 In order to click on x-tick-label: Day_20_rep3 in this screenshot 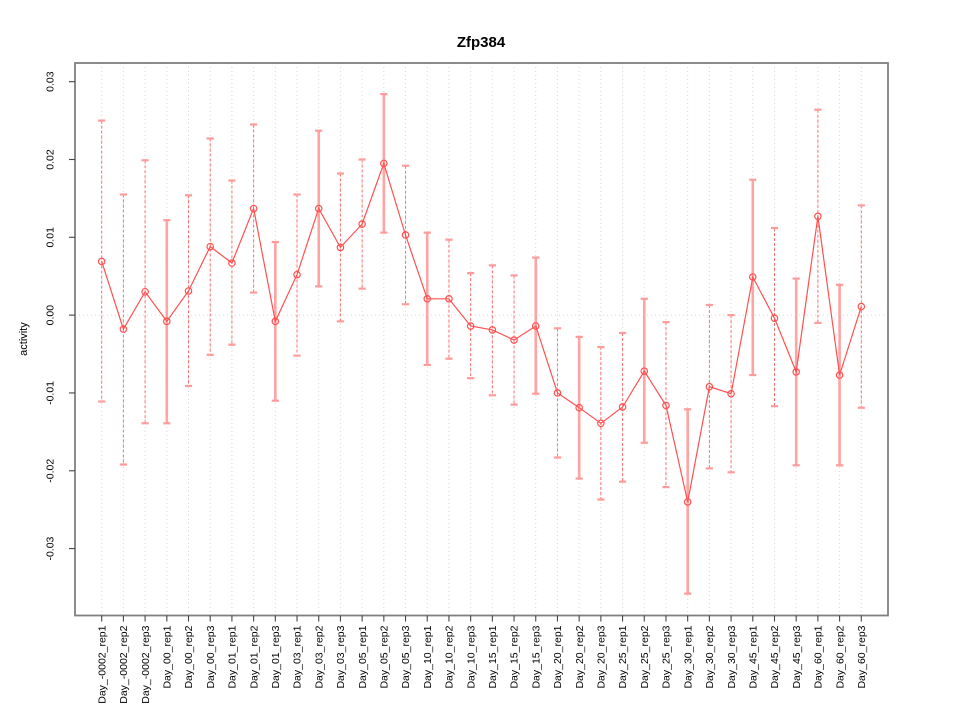, I will do `click(602, 656)`.